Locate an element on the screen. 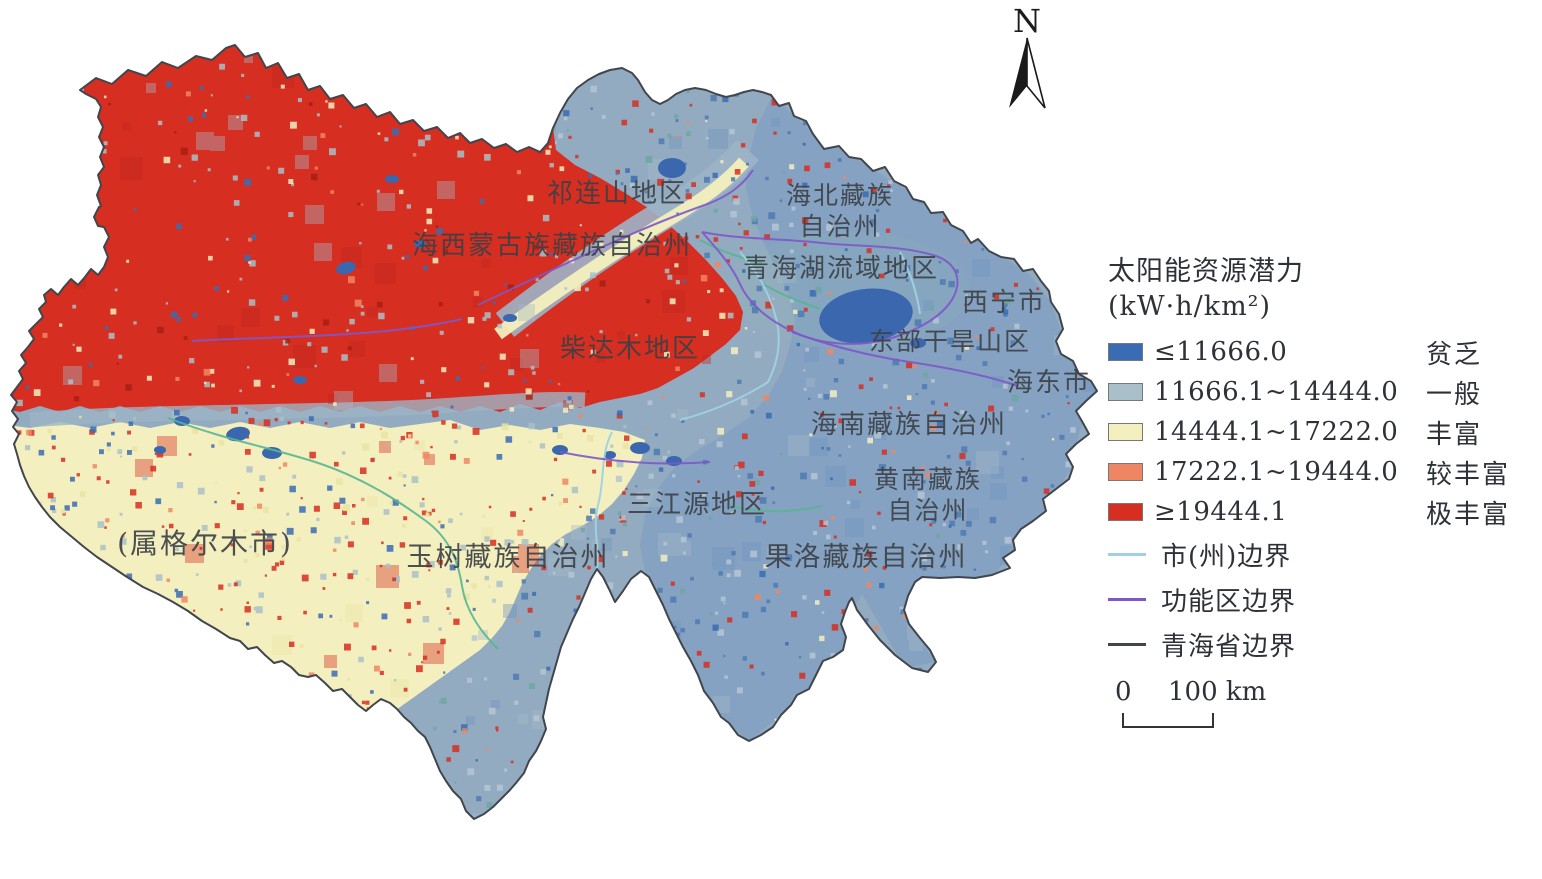 Image resolution: width=1542 pixels, height=879 pixels. legend-class-row: 14444.1~17222.0 丰富 is located at coordinates (1325, 432).